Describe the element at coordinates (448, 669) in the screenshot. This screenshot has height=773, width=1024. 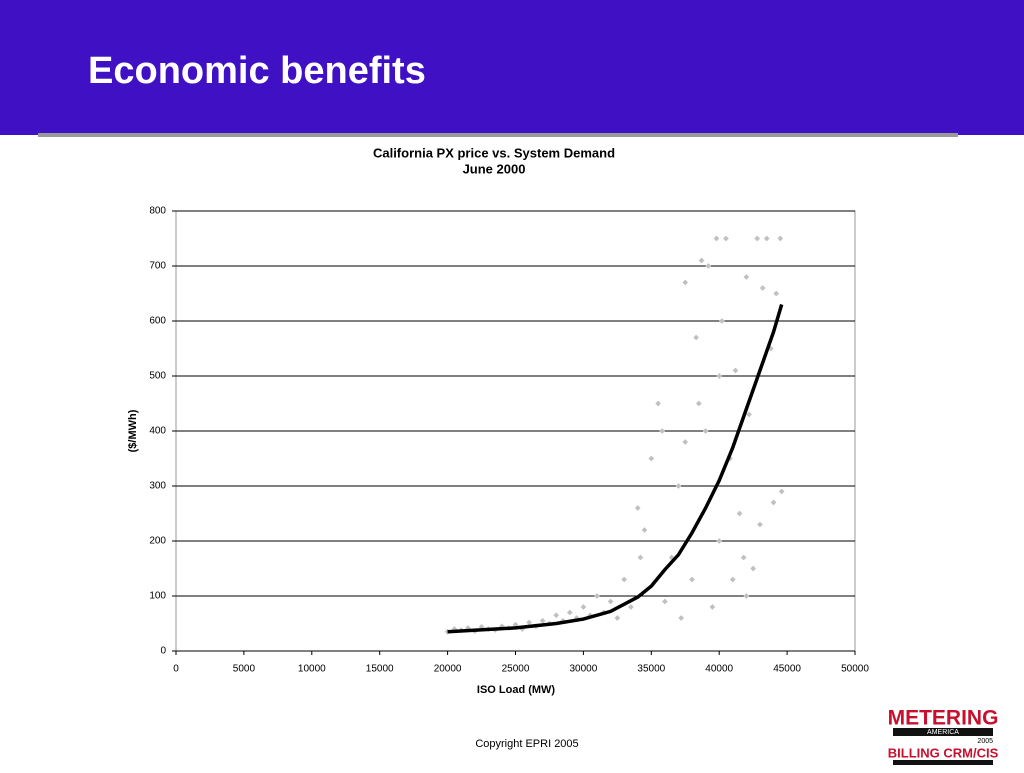
I see `x-tick-label: 20000` at that location.